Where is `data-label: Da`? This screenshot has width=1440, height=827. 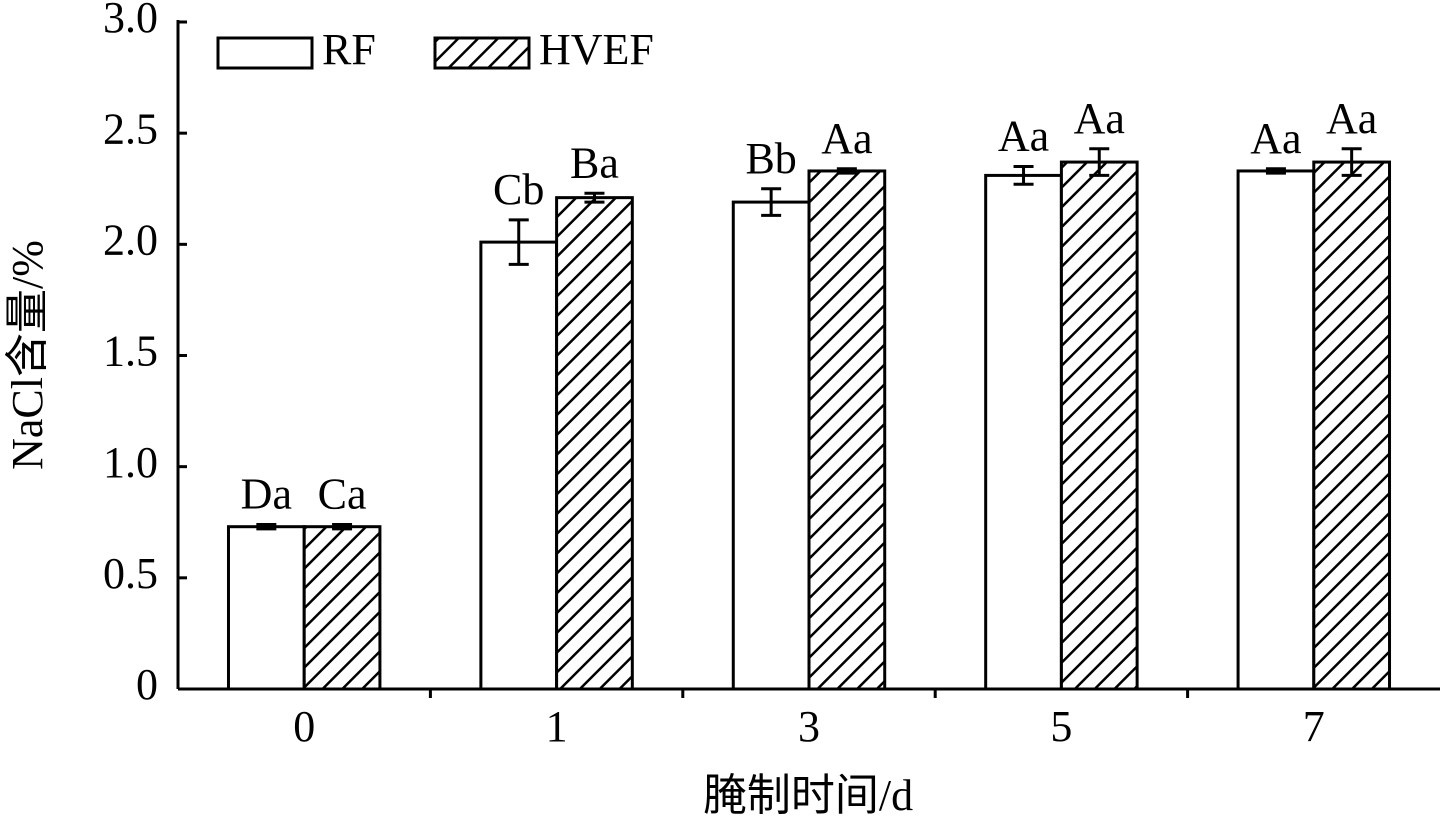 data-label: Da is located at coordinates (266, 494).